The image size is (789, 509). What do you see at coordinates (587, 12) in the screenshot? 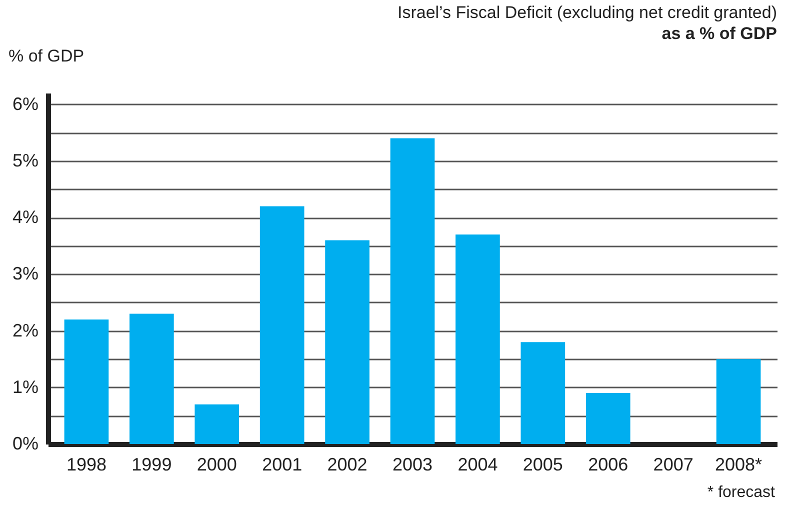
I see `chart-title: Israel’s Fiscal Deficit (excluding net credit granted)` at bounding box center [587, 12].